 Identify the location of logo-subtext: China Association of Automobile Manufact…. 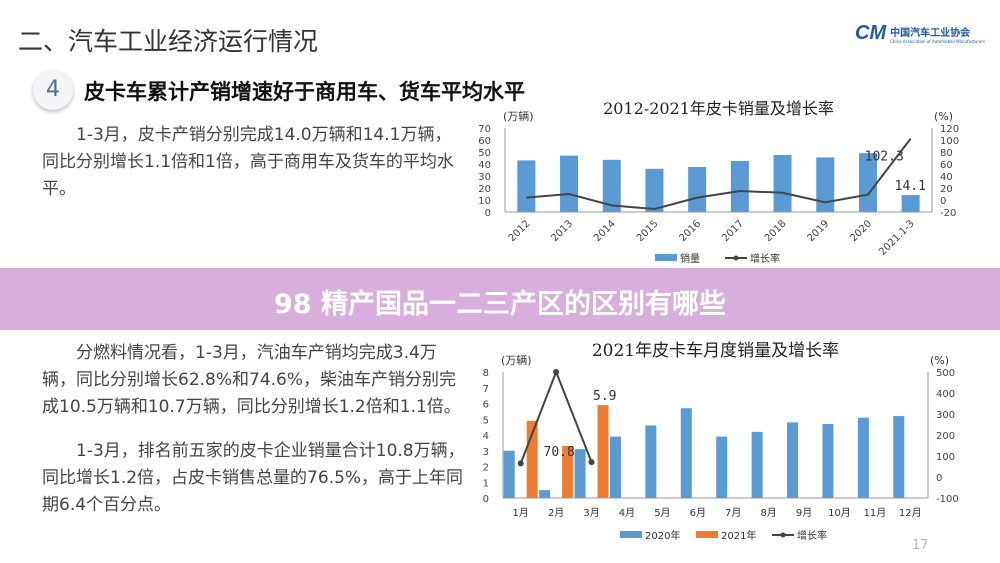
(937, 41).